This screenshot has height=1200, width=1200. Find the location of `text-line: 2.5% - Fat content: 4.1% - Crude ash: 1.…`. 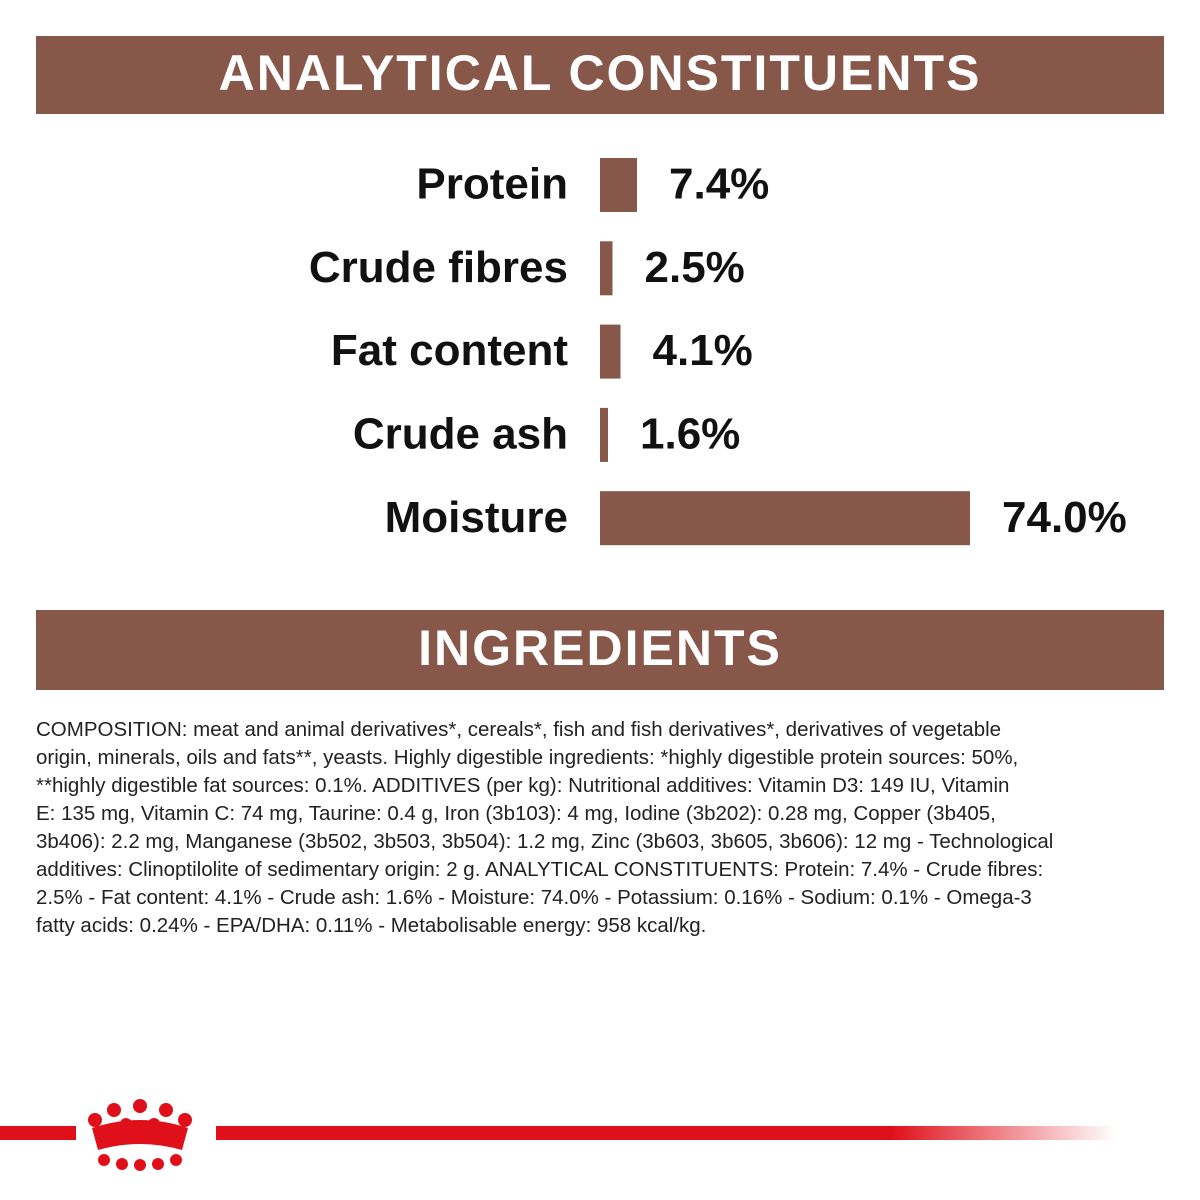

text-line: 2.5% - Fat content: 4.1% - Crude ash: 1.… is located at coordinates (534, 897).